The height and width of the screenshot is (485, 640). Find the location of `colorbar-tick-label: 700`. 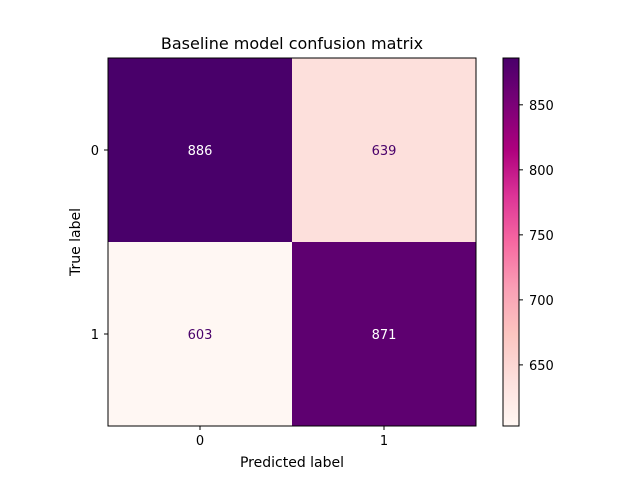

colorbar-tick-label: 700 is located at coordinates (541, 301).